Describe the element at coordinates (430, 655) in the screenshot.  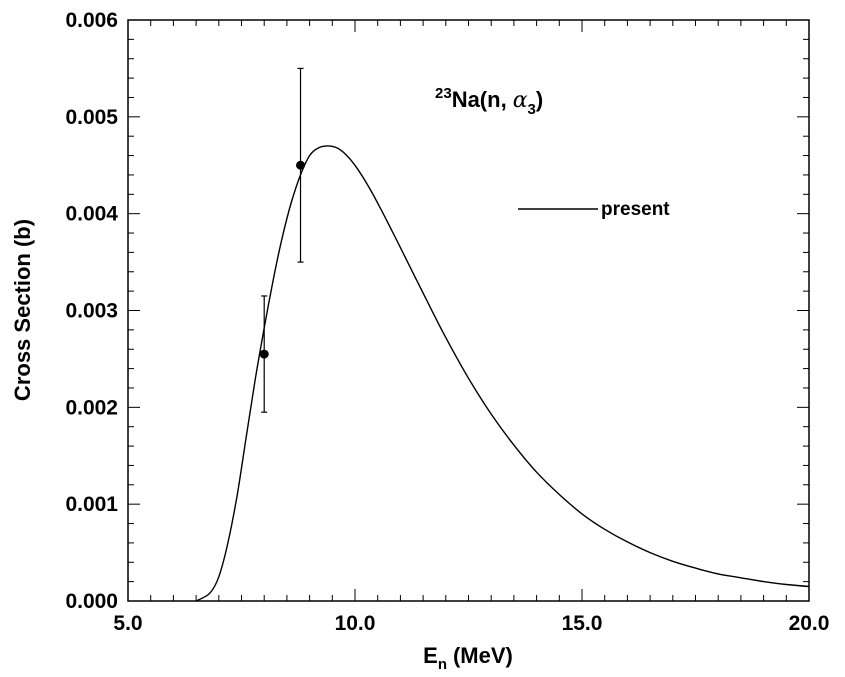
I see `x-axis-title-main: E` at that location.